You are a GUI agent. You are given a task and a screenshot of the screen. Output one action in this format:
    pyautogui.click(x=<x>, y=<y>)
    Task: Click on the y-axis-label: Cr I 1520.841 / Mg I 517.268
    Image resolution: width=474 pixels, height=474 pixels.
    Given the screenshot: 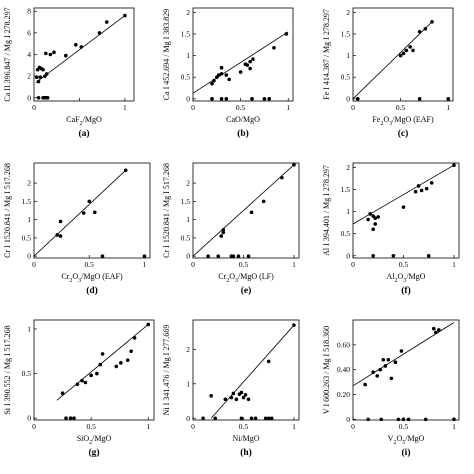 What is the action you would take?
    pyautogui.click(x=7, y=210)
    